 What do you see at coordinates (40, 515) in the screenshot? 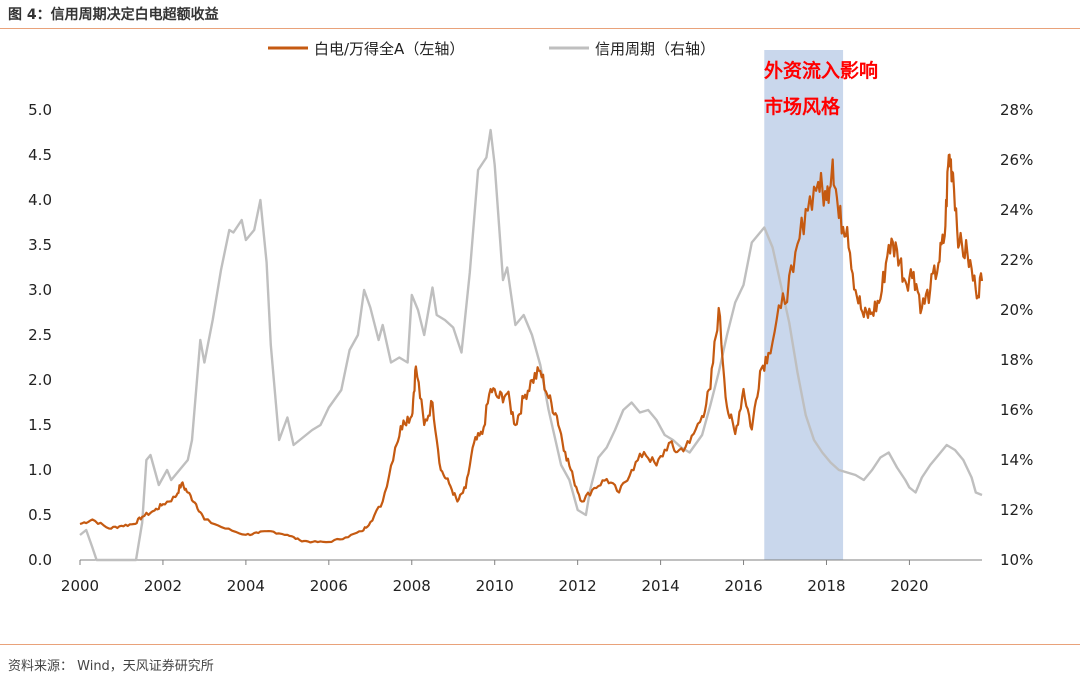
I see `y-left-tick-label: 0.5` at bounding box center [40, 515].